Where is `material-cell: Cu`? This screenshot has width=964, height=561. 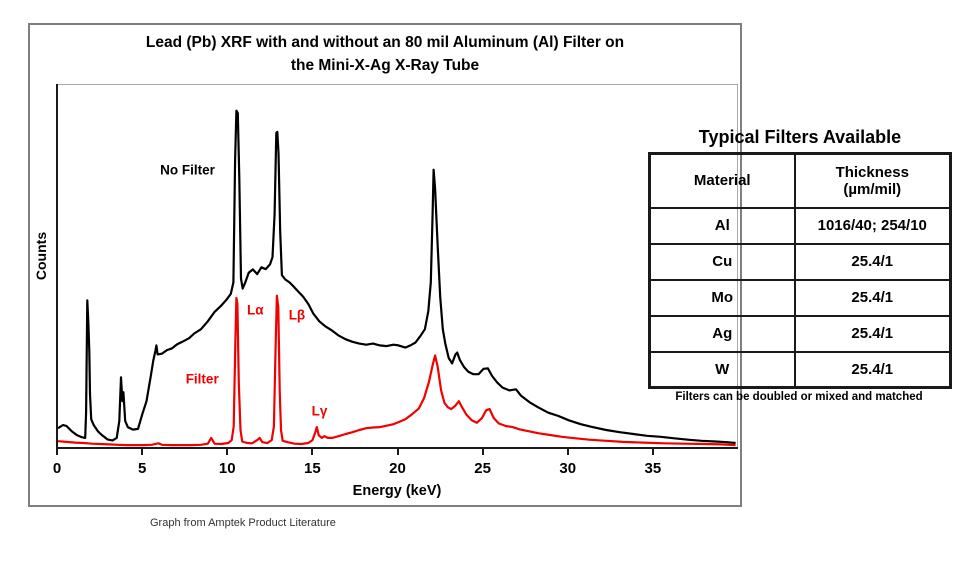 material-cell: Cu is located at coordinates (722, 261).